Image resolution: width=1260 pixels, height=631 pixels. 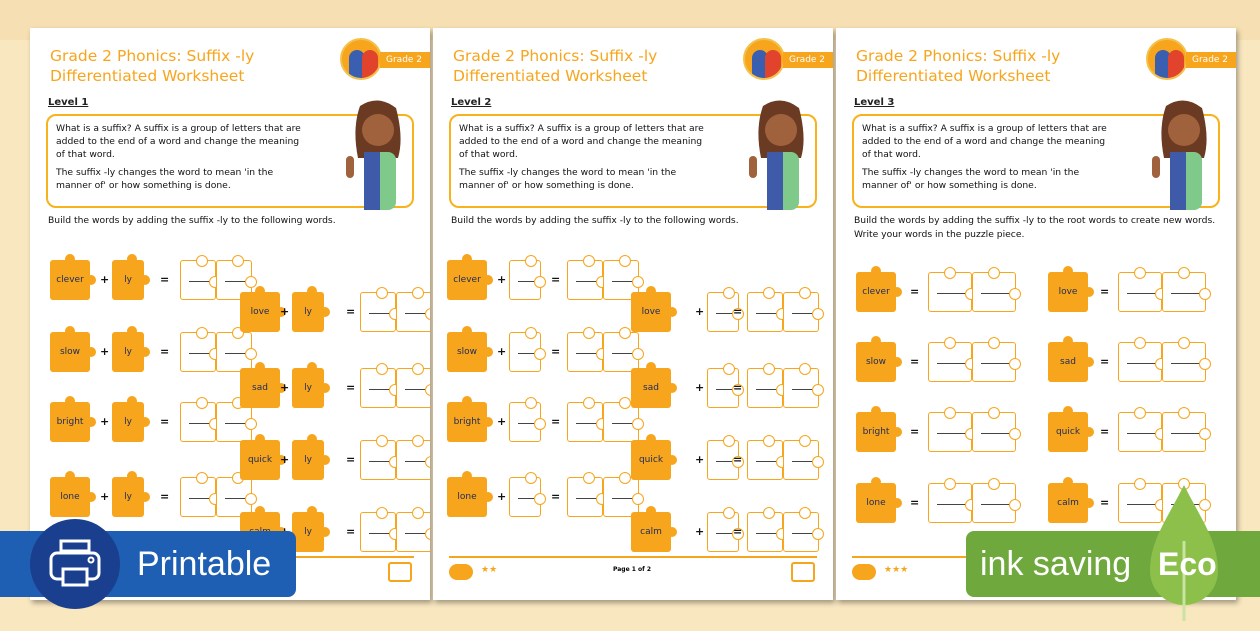 I want to click on printer-icon, so click(x=75, y=564).